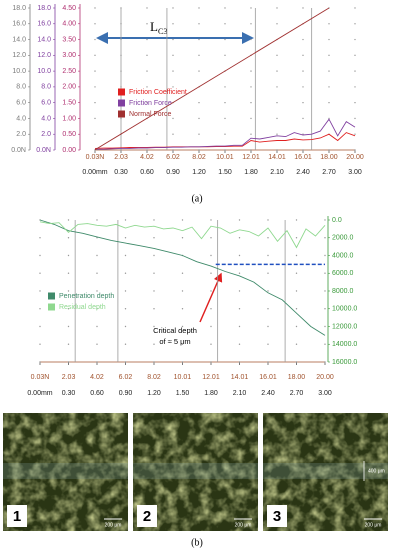 The height and width of the screenshot is (550, 395). I want to click on caption: (a), so click(196, 198).